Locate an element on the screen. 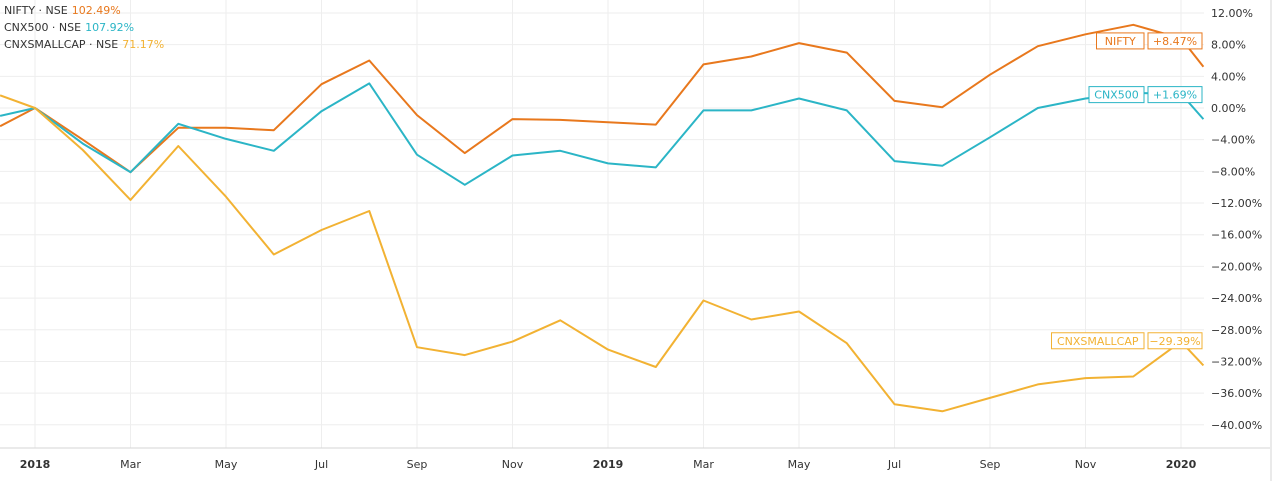  y-tick-label: −20.00% is located at coordinates (1236, 266).